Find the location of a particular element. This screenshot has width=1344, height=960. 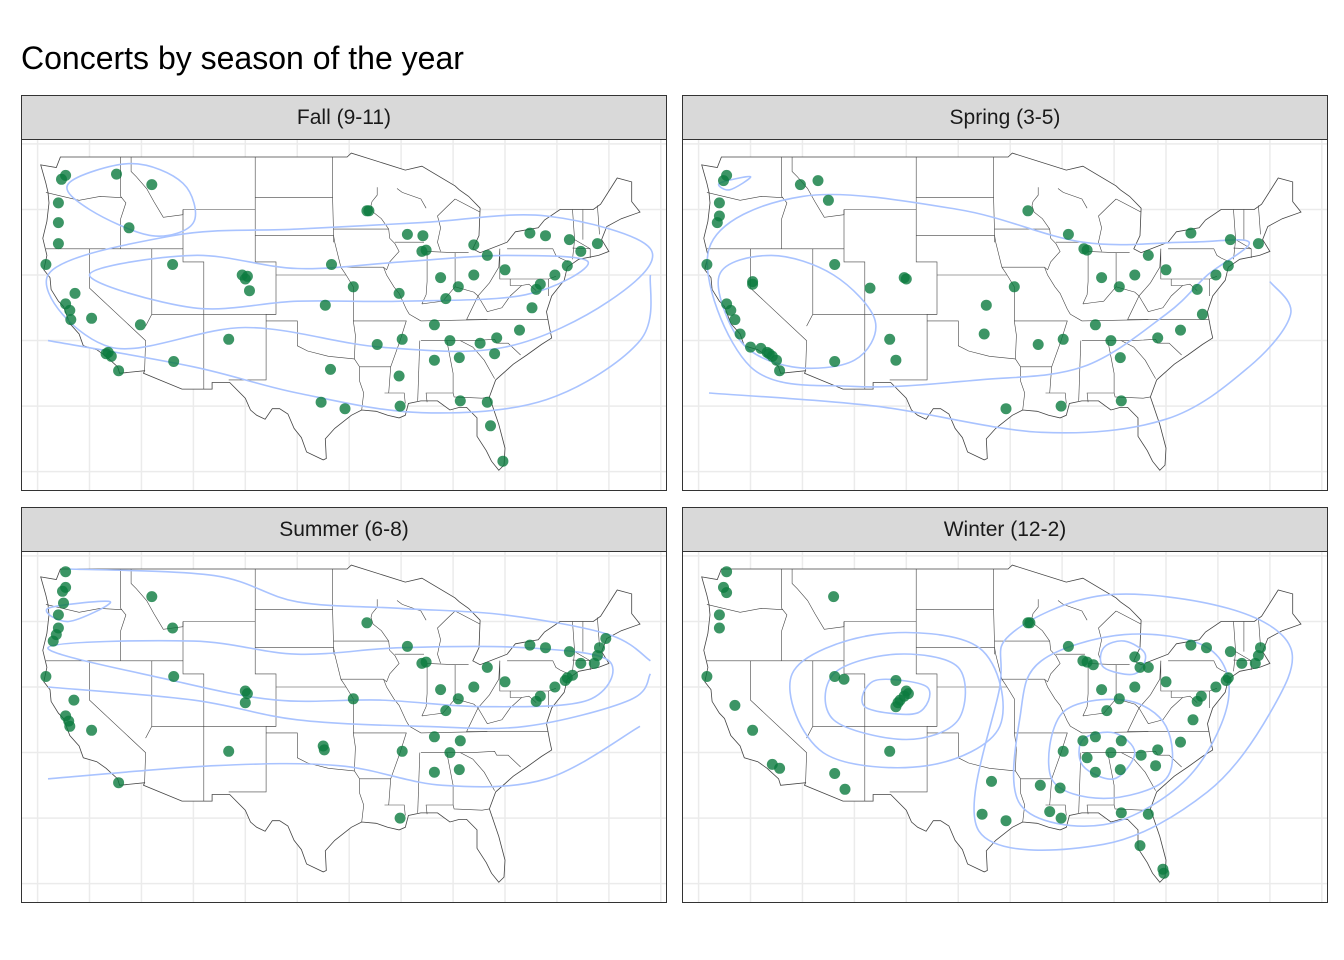

state-borders is located at coordinates (322, 696).